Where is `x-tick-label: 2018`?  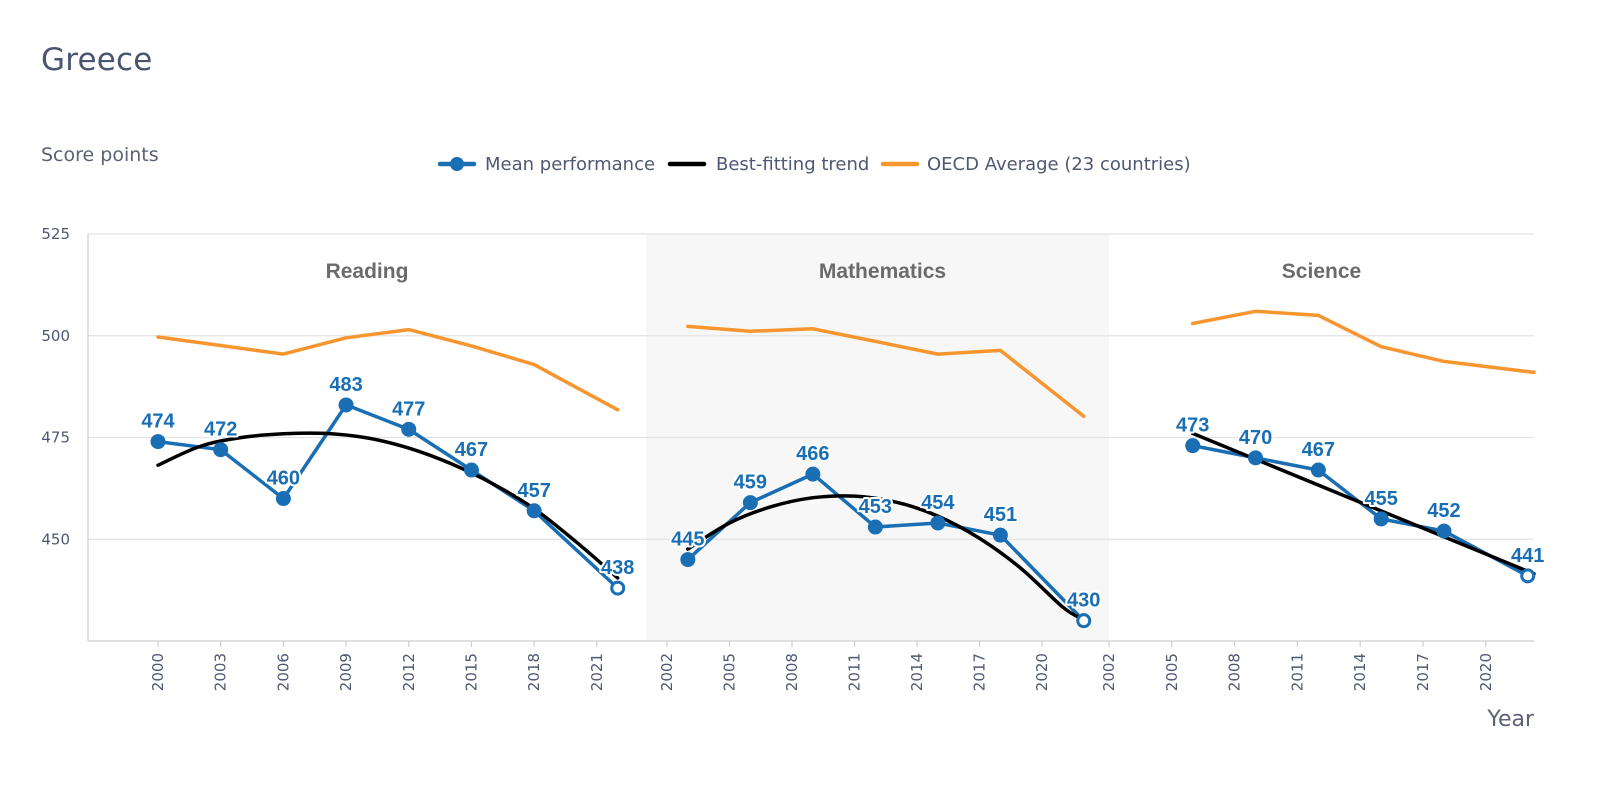 x-tick-label: 2018 is located at coordinates (534, 672).